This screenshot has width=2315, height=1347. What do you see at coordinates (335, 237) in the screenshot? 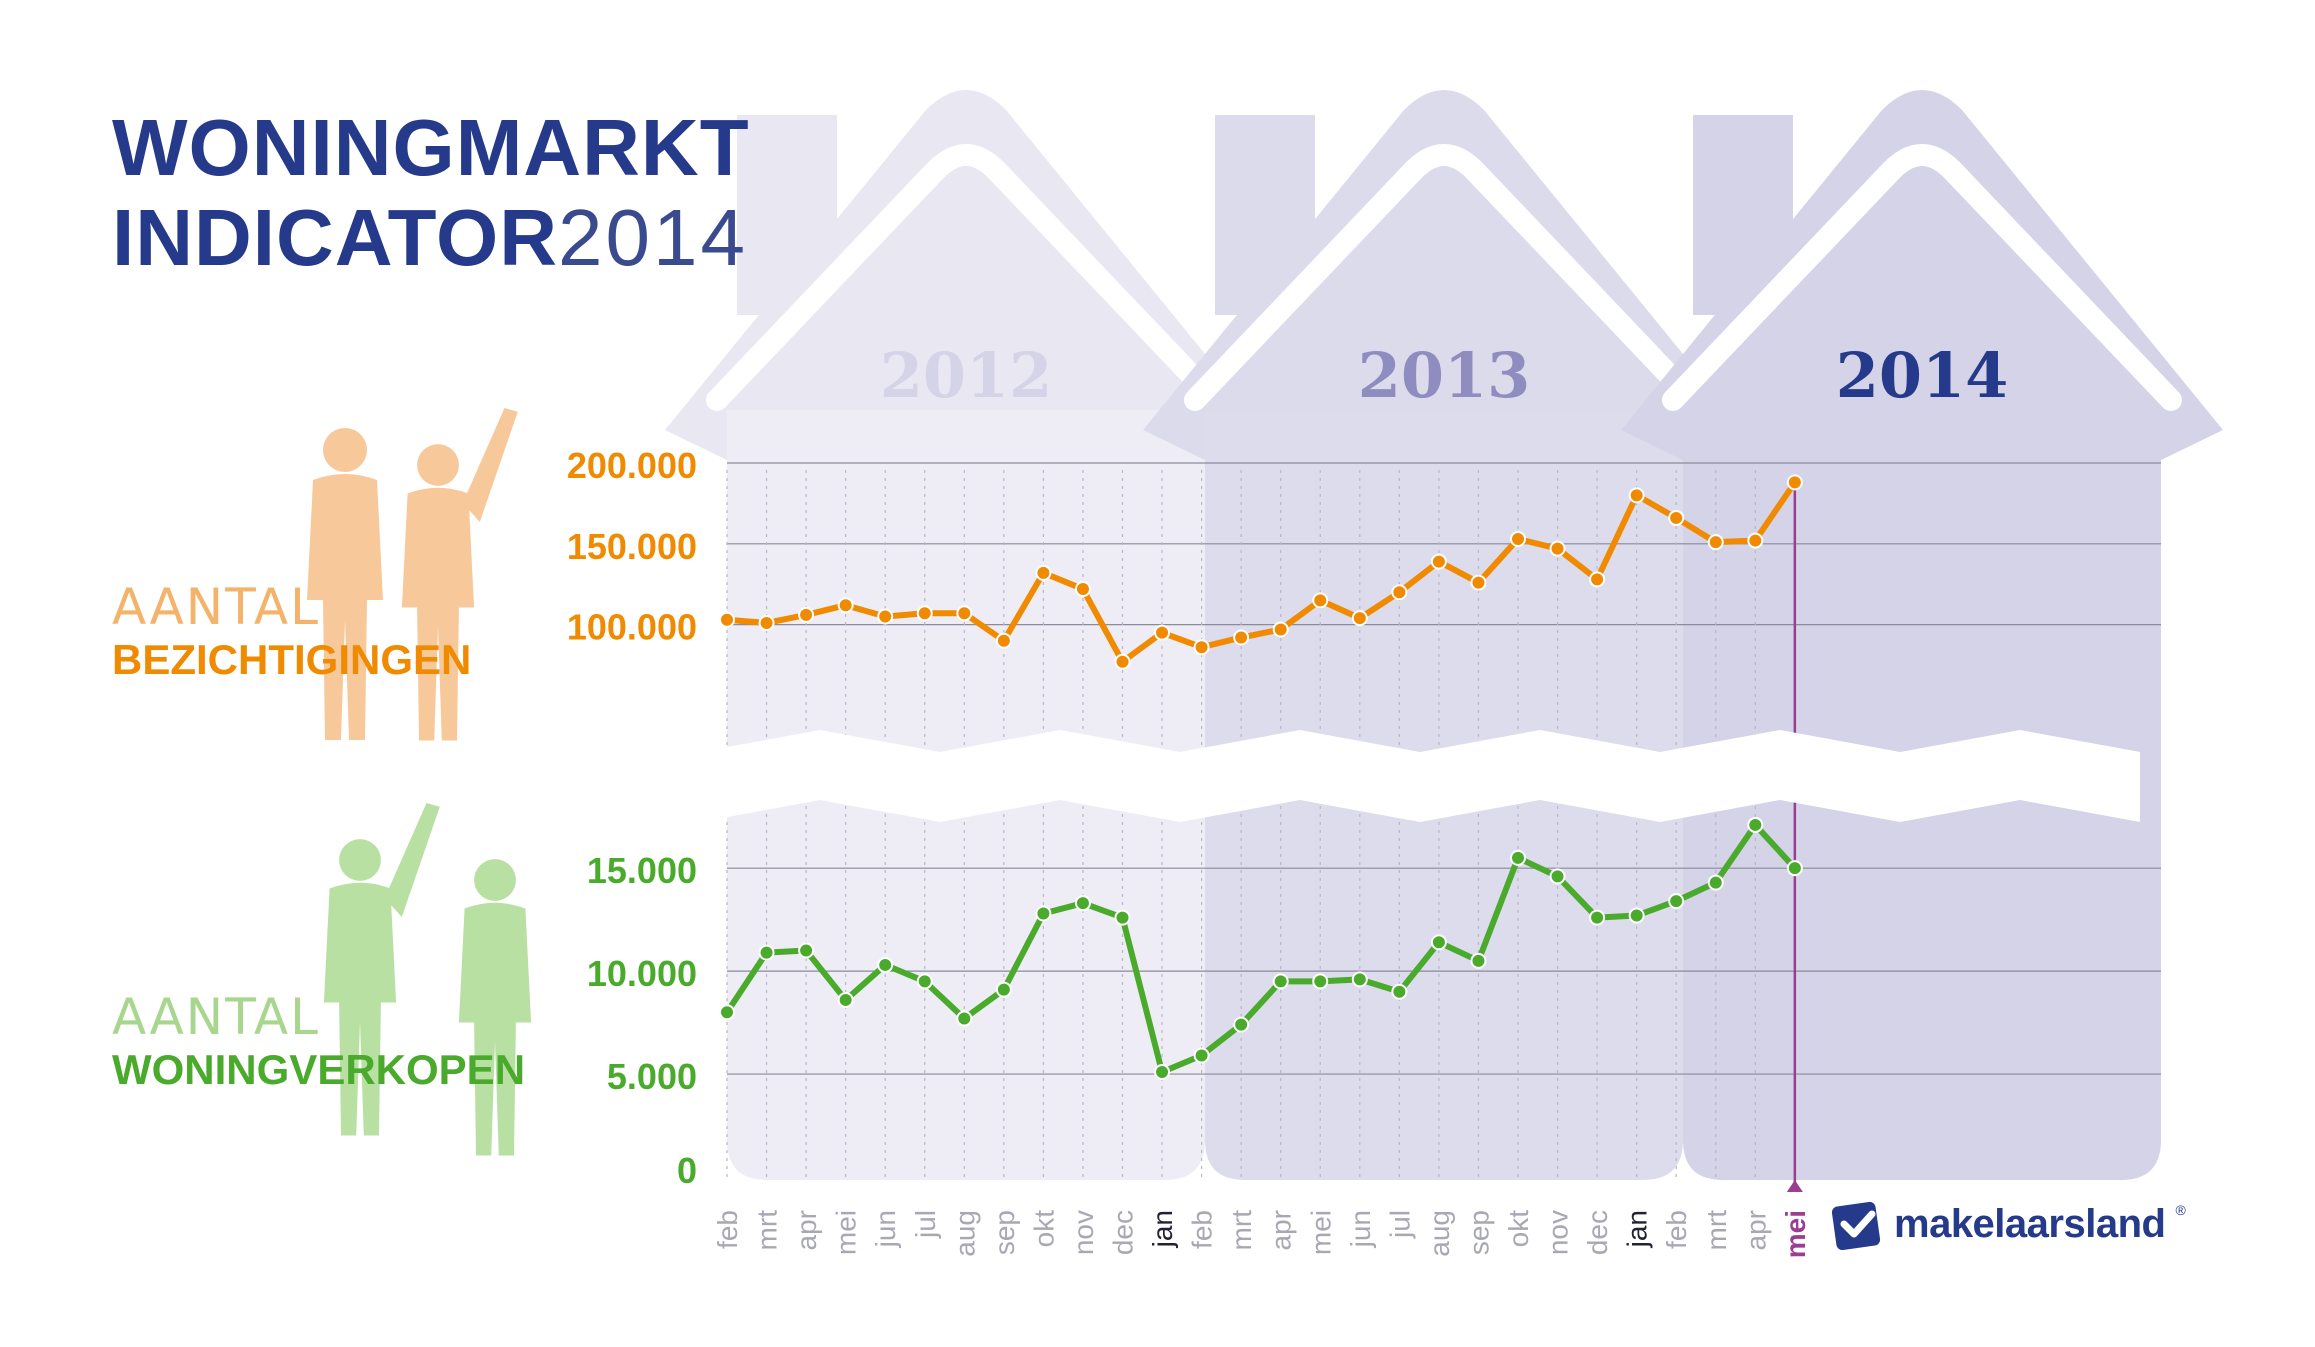
I see `title-indicator: INDICATOR` at bounding box center [335, 237].